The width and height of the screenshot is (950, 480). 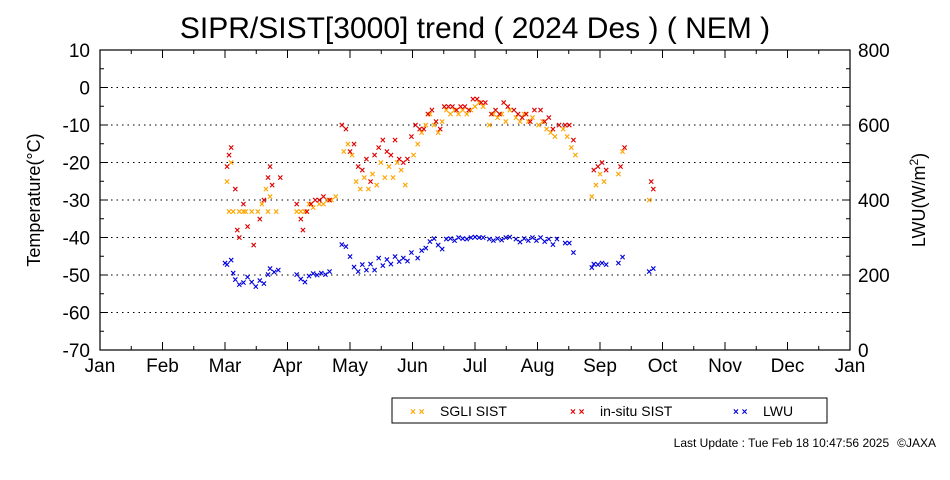 I want to click on x-tick-label: Apr, so click(x=288, y=366).